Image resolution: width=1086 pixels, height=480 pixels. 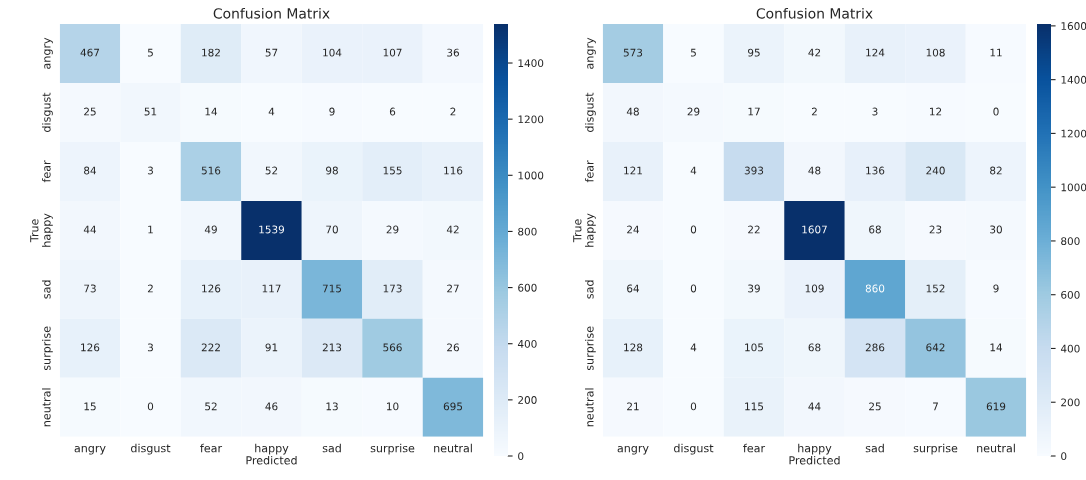 I want to click on color-bar-label: 200, so click(x=1070, y=402).